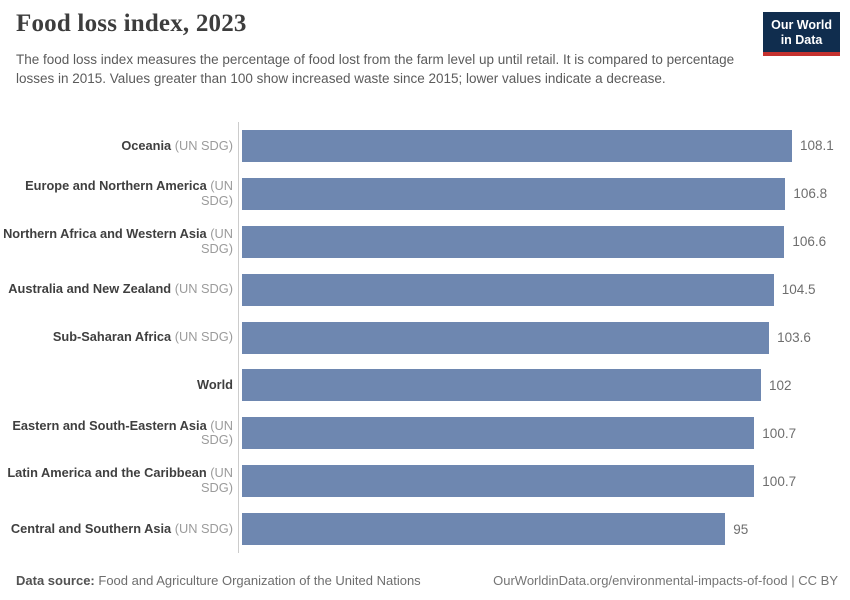 The image size is (850, 600). What do you see at coordinates (794, 337) in the screenshot?
I see `bar-value-label: 103.6` at bounding box center [794, 337].